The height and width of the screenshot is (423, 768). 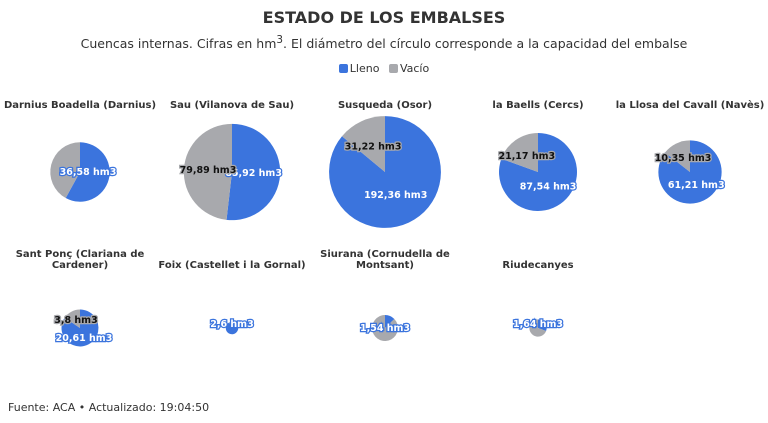 What do you see at coordinates (231, 265) in the screenshot?
I see `reservoir-name: Foix (Castellet i la Gornal)` at bounding box center [231, 265].